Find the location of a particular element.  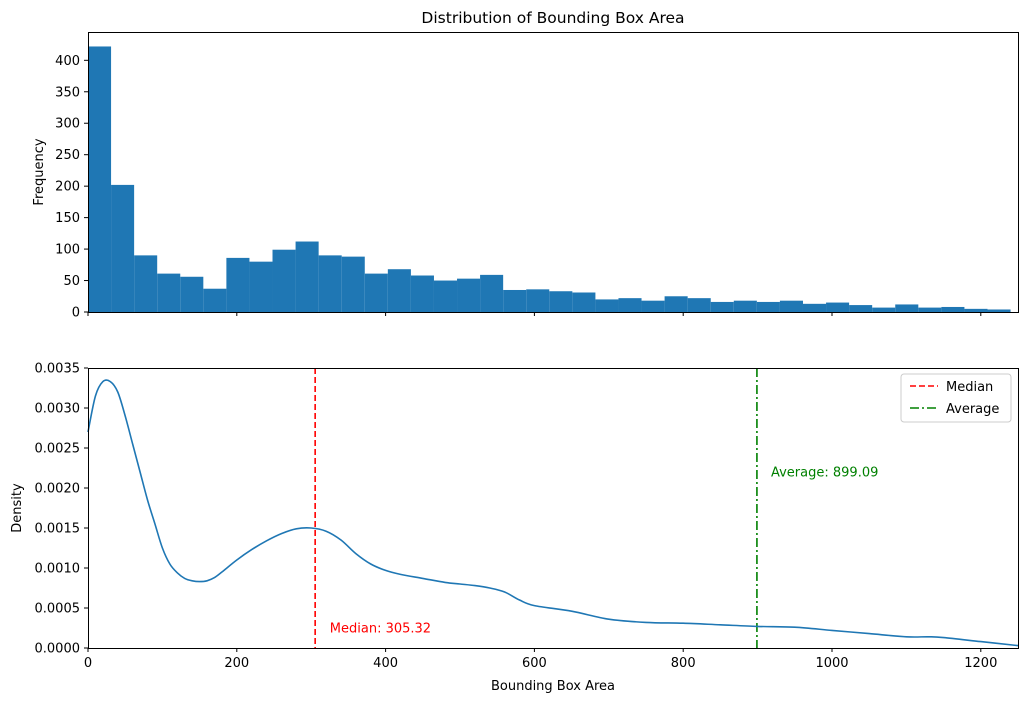

density-x-ticks: 0 200 400 600 800 1000 1200 is located at coordinates (540, 659).